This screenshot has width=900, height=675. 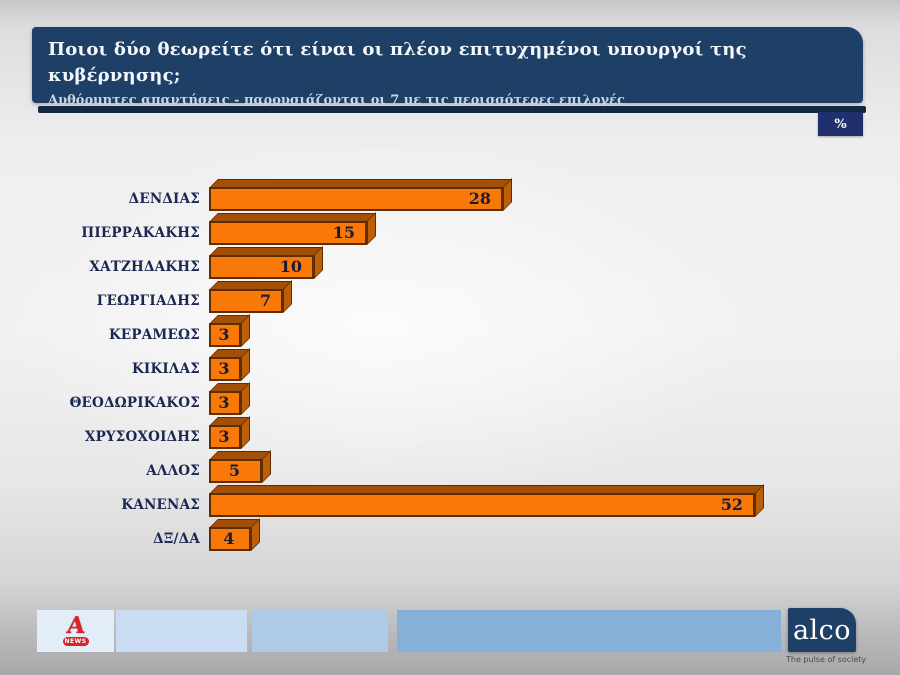 What do you see at coordinates (148, 301) in the screenshot?
I see `category-label: ΓΕΩΡΓΙΑΔΗΣ` at bounding box center [148, 301].